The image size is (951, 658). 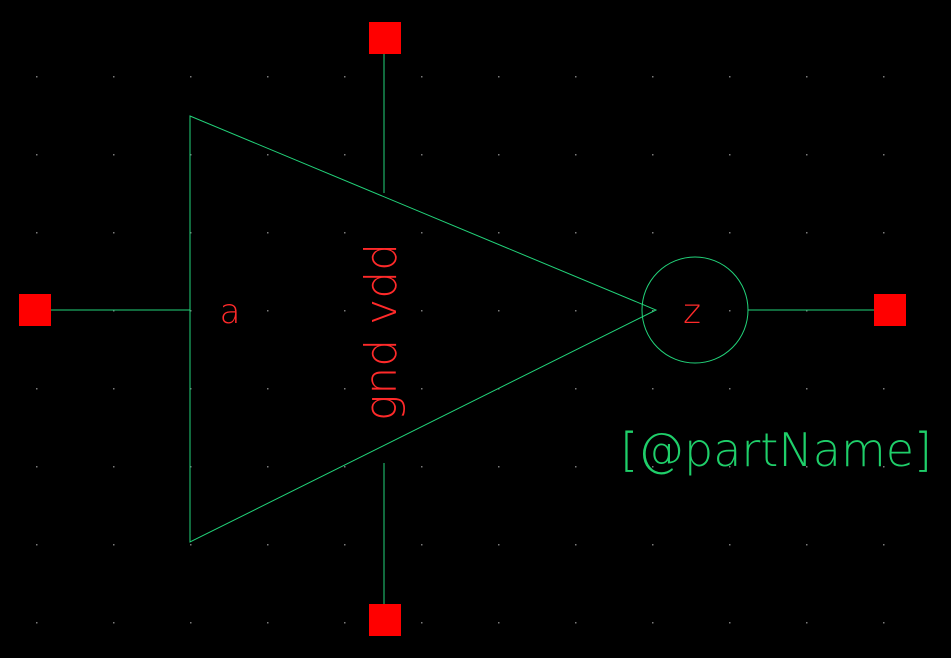 What do you see at coordinates (776, 450) in the screenshot?
I see `instance-name-label: [@partName]` at bounding box center [776, 450].